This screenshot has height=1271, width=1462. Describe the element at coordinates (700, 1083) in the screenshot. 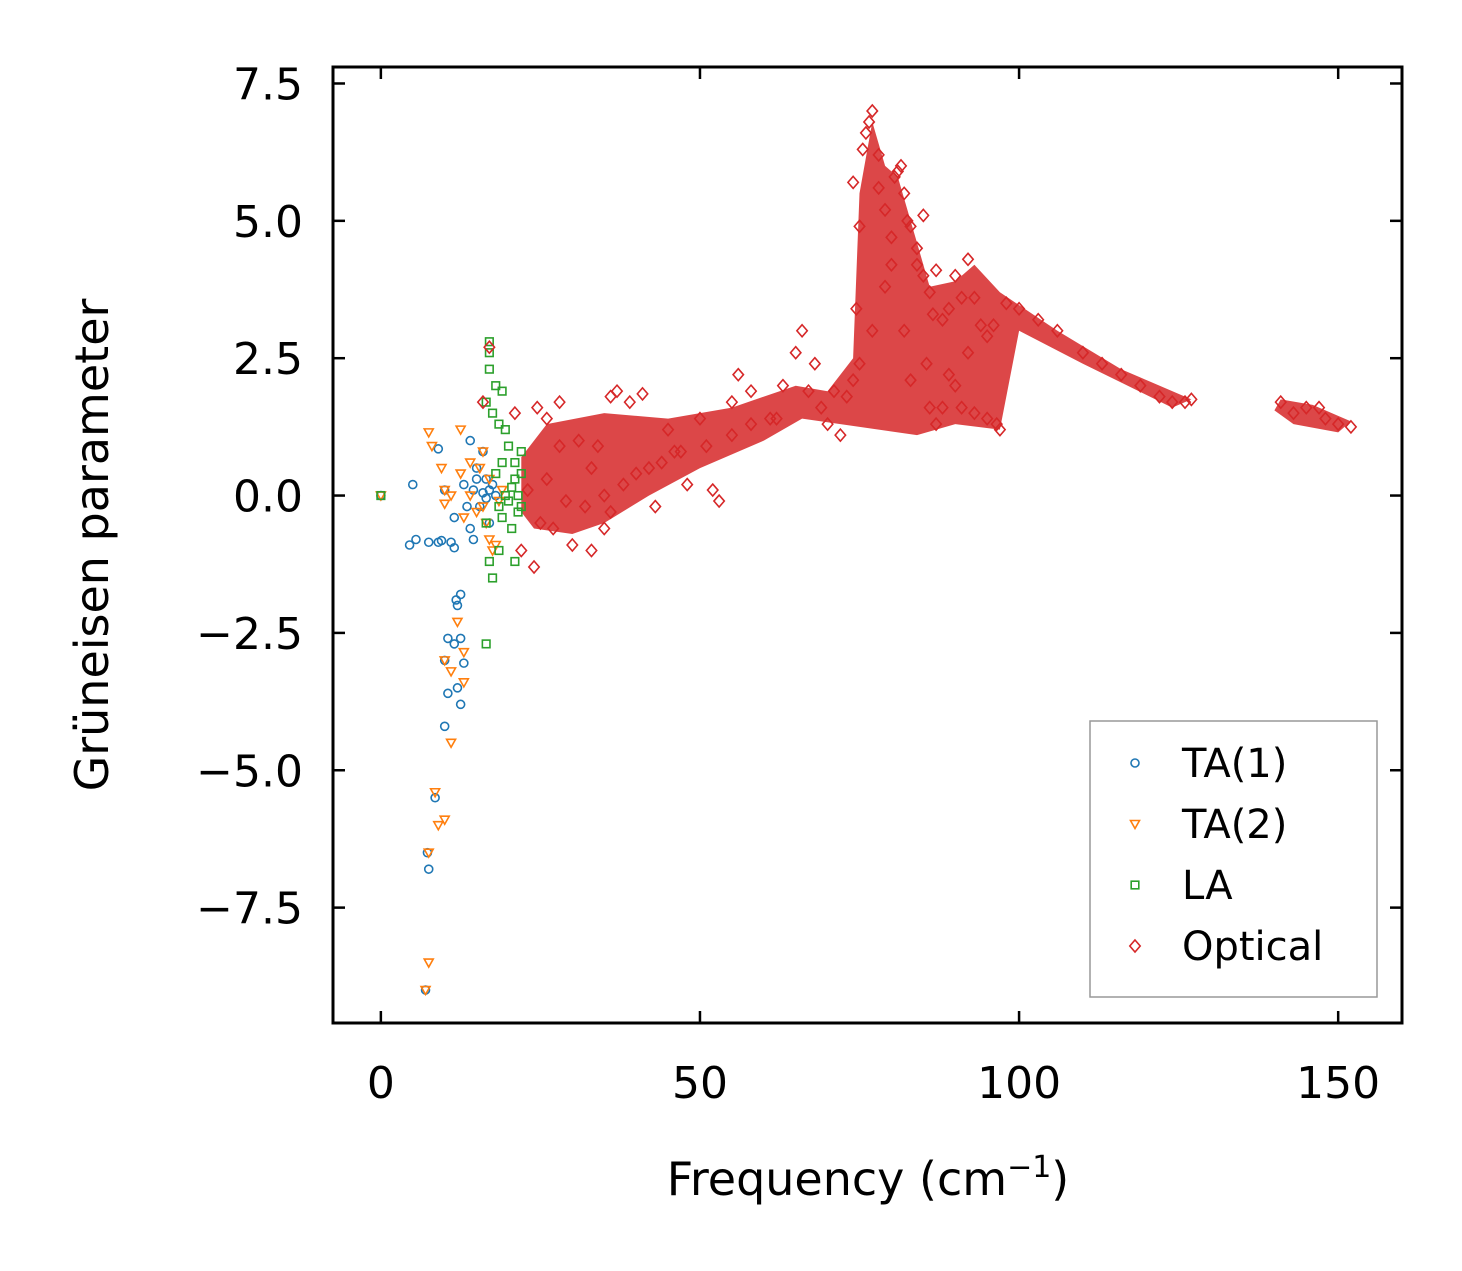

I see `x-tick-label: 50` at that location.